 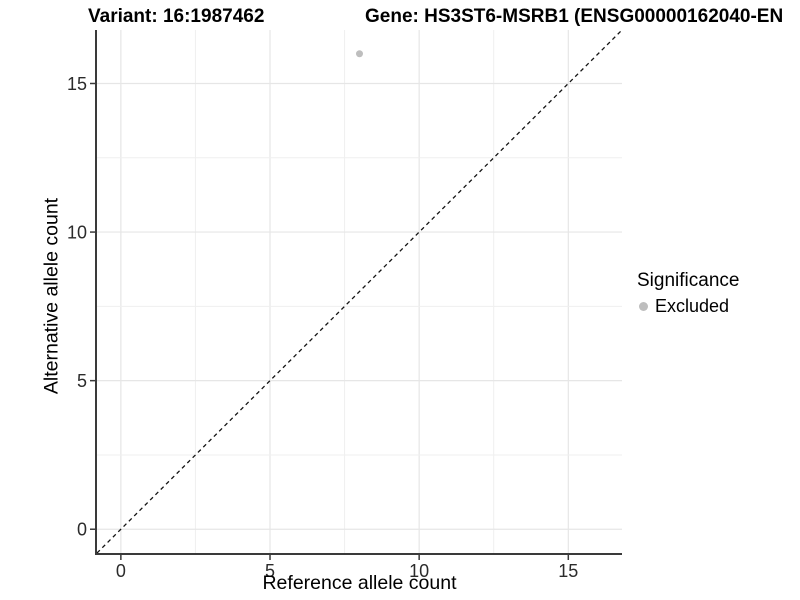 What do you see at coordinates (692, 306) in the screenshot?
I see `legend-item-label: Excluded` at bounding box center [692, 306].